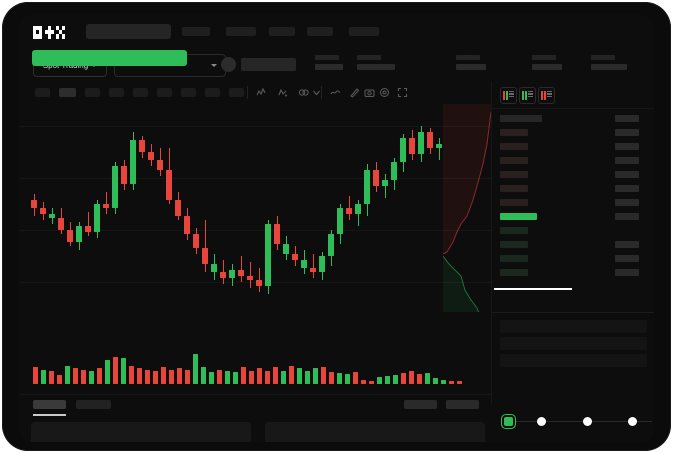 Image resolution: width=673 pixels, height=453 pixels. I want to click on orderbook-bids-icon, so click(527, 95).